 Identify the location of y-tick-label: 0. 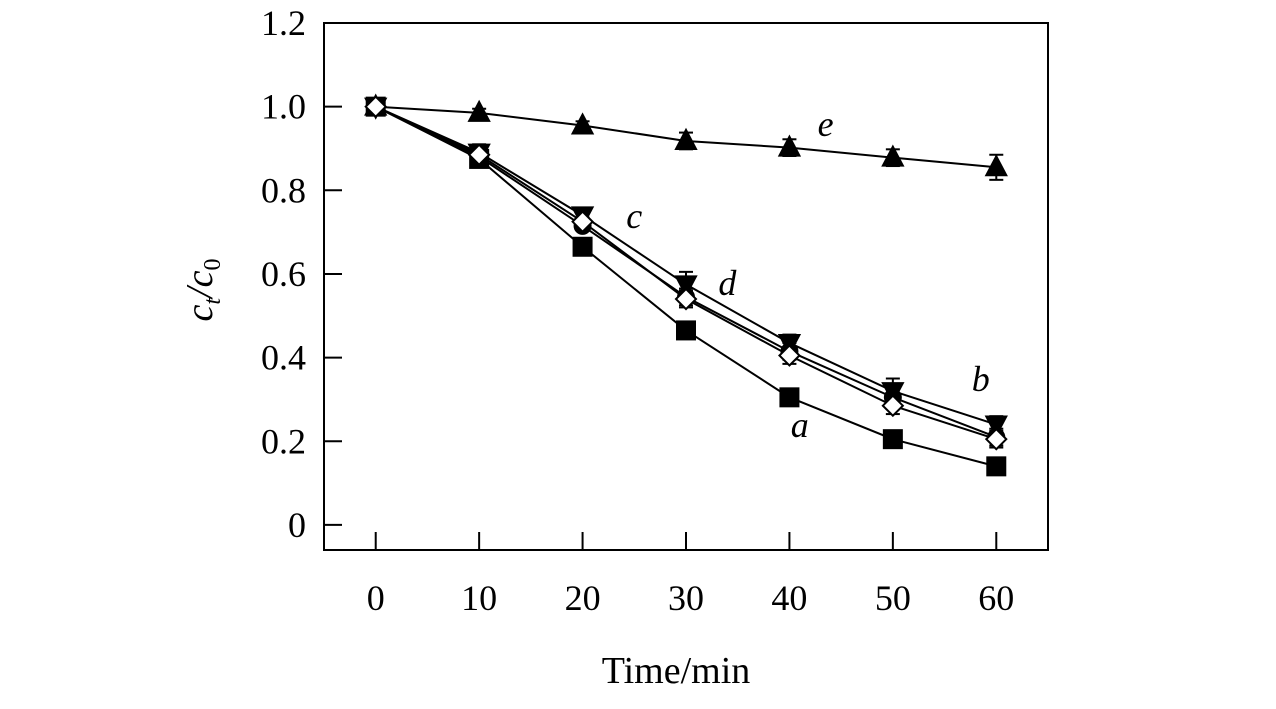
(297, 525).